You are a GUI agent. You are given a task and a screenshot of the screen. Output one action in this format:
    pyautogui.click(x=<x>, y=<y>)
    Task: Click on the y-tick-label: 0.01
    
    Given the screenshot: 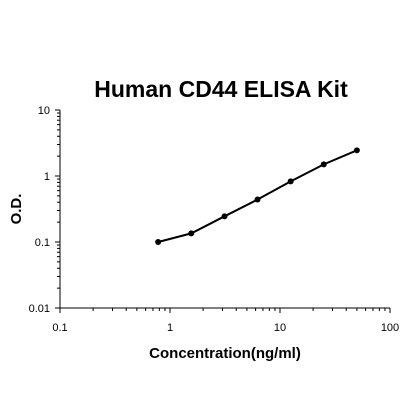 What is the action you would take?
    pyautogui.click(x=39, y=309)
    